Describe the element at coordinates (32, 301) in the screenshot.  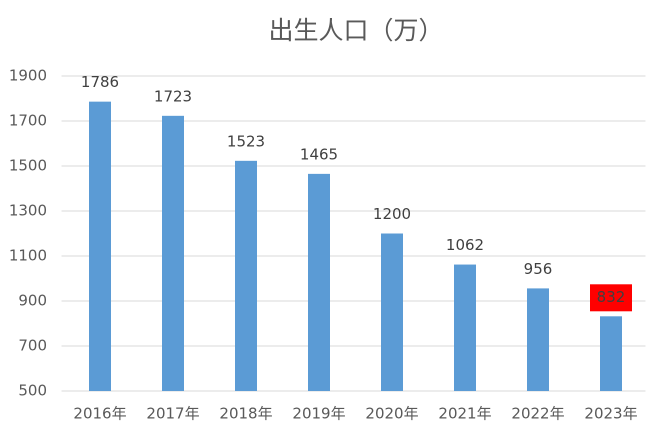
I see `y-tick-label: 900` at that location.